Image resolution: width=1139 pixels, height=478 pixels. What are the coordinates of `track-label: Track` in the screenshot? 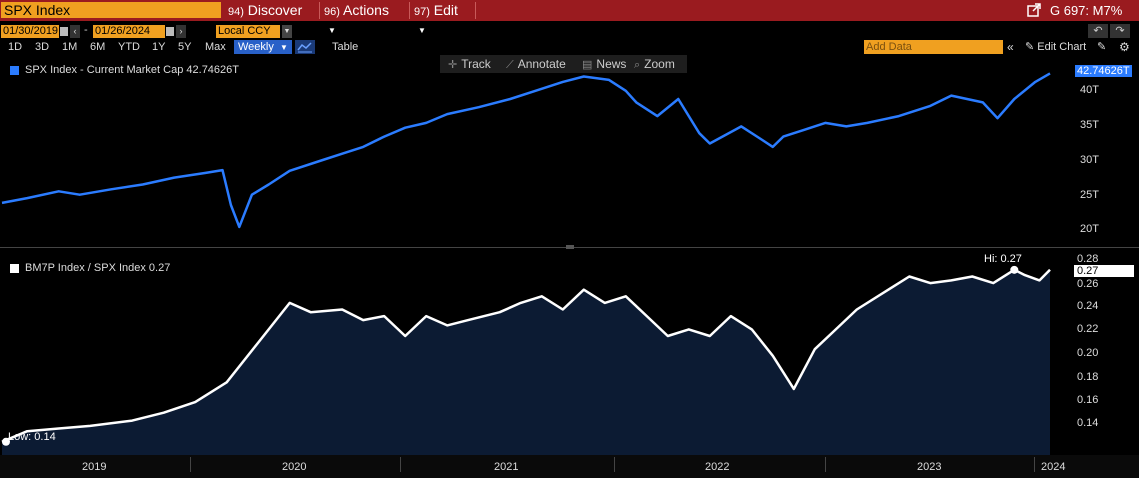 It's located at (476, 64).